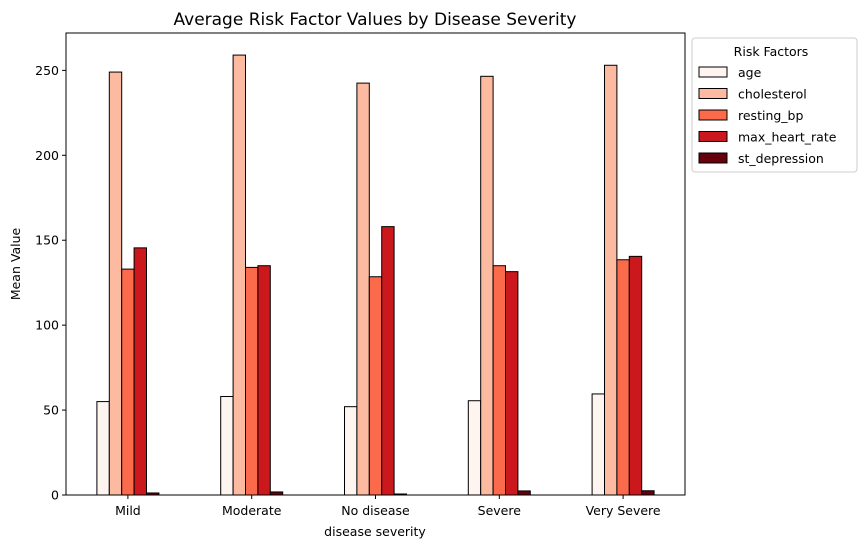 This screenshot has width=862, height=548. What do you see at coordinates (375, 510) in the screenshot?
I see `x-tick-label: No disease` at bounding box center [375, 510].